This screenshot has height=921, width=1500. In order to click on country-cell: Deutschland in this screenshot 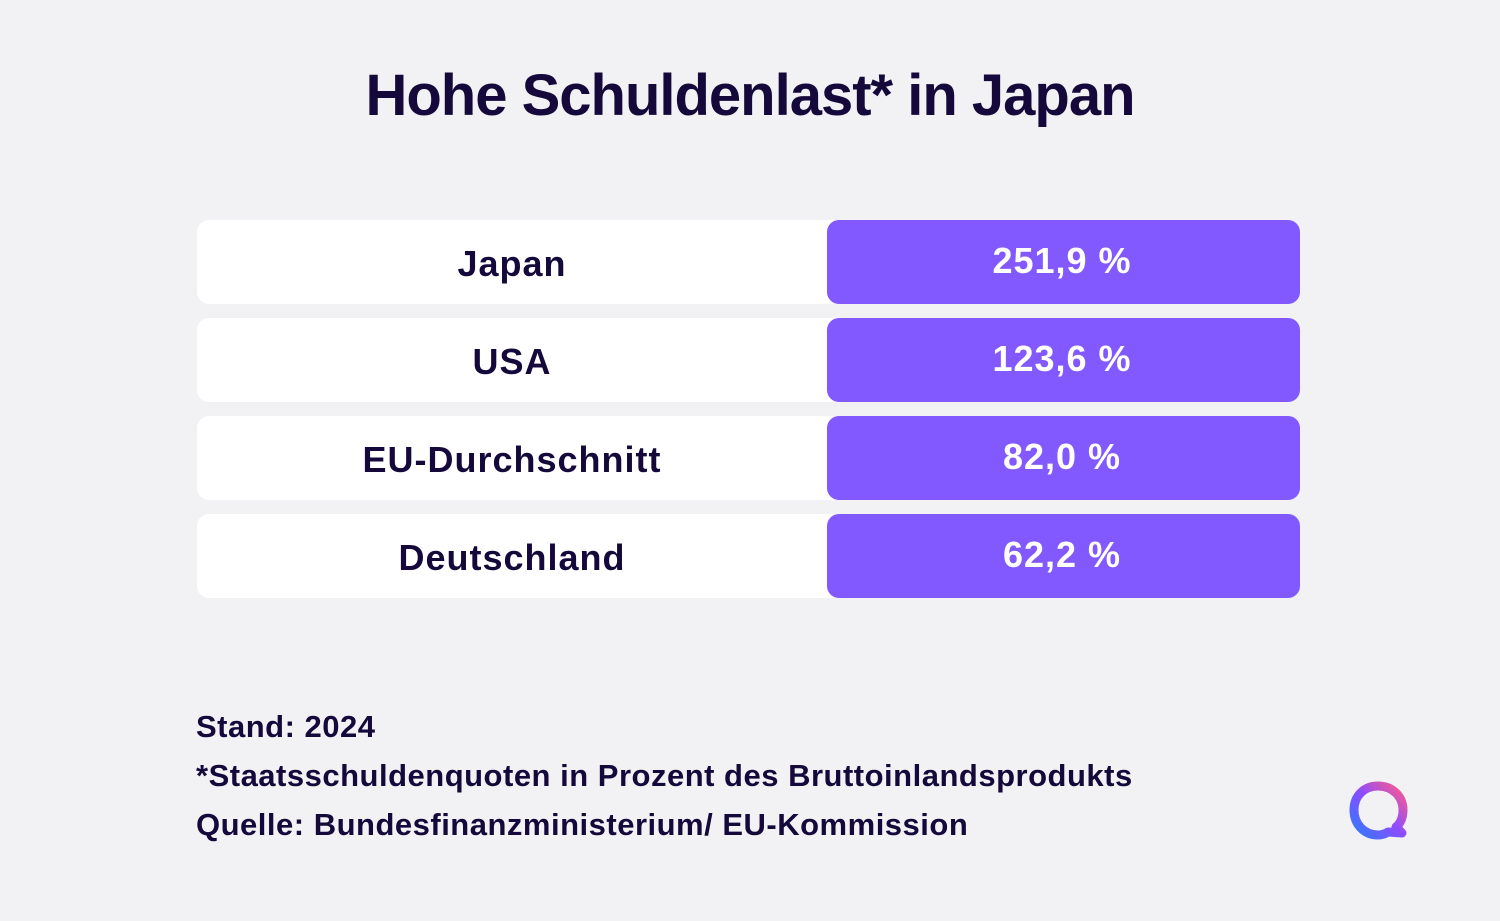, I will do `click(522, 556)`.